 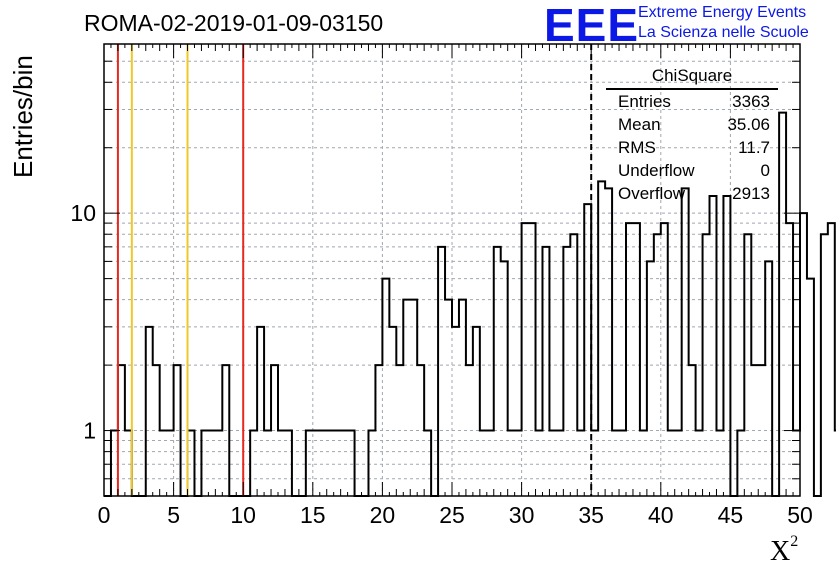 What do you see at coordinates (652, 193) in the screenshot?
I see `stats-label: Overflow` at bounding box center [652, 193].